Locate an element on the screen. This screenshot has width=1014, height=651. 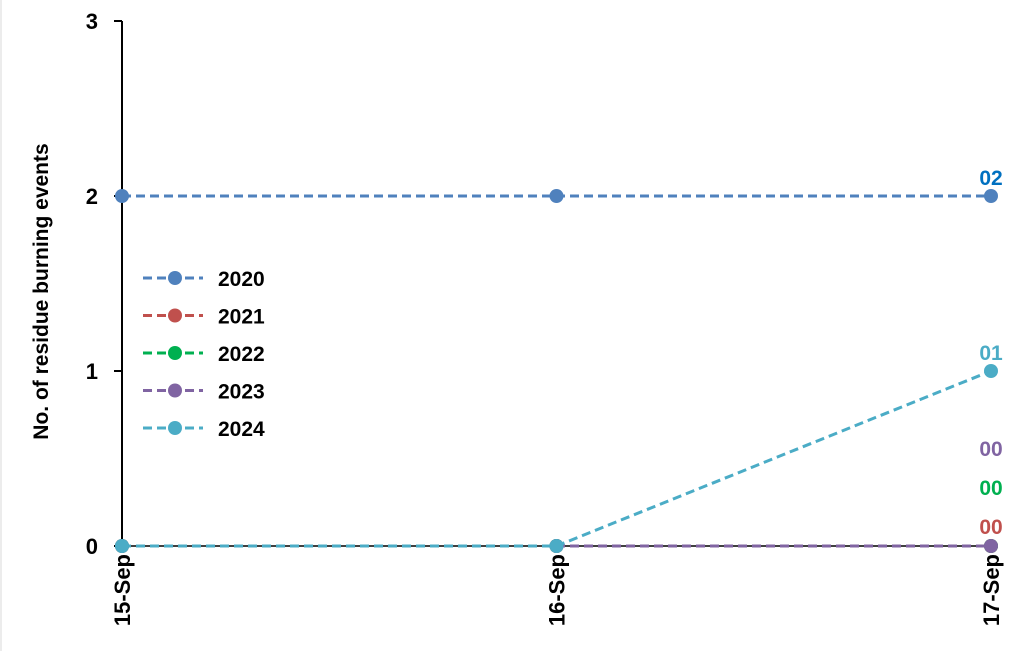
y-tick-label: 0 is located at coordinates (92, 546).